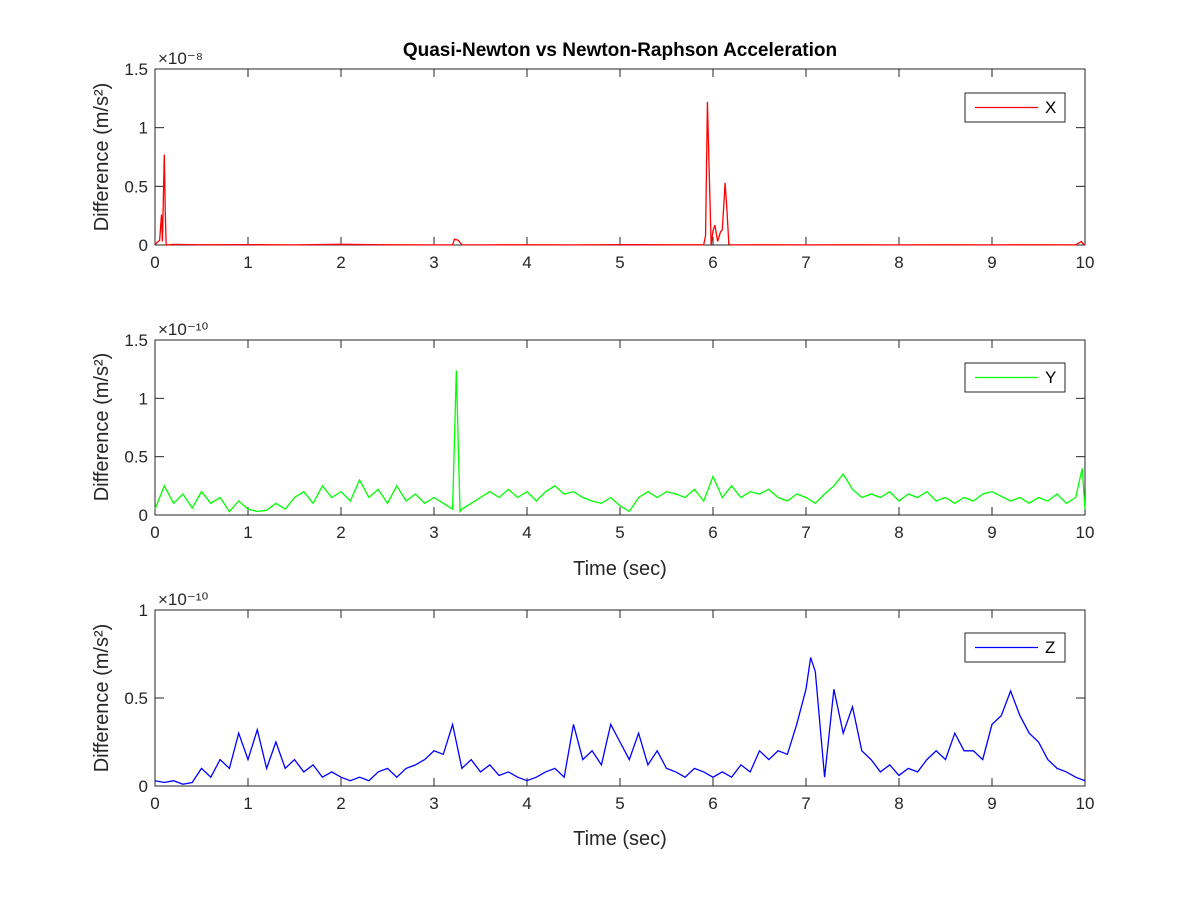 The width and height of the screenshot is (1200, 900). Describe the element at coordinates (183, 599) in the screenshot. I see `y-exponent-label-z: ×10⁻¹⁰` at that location.